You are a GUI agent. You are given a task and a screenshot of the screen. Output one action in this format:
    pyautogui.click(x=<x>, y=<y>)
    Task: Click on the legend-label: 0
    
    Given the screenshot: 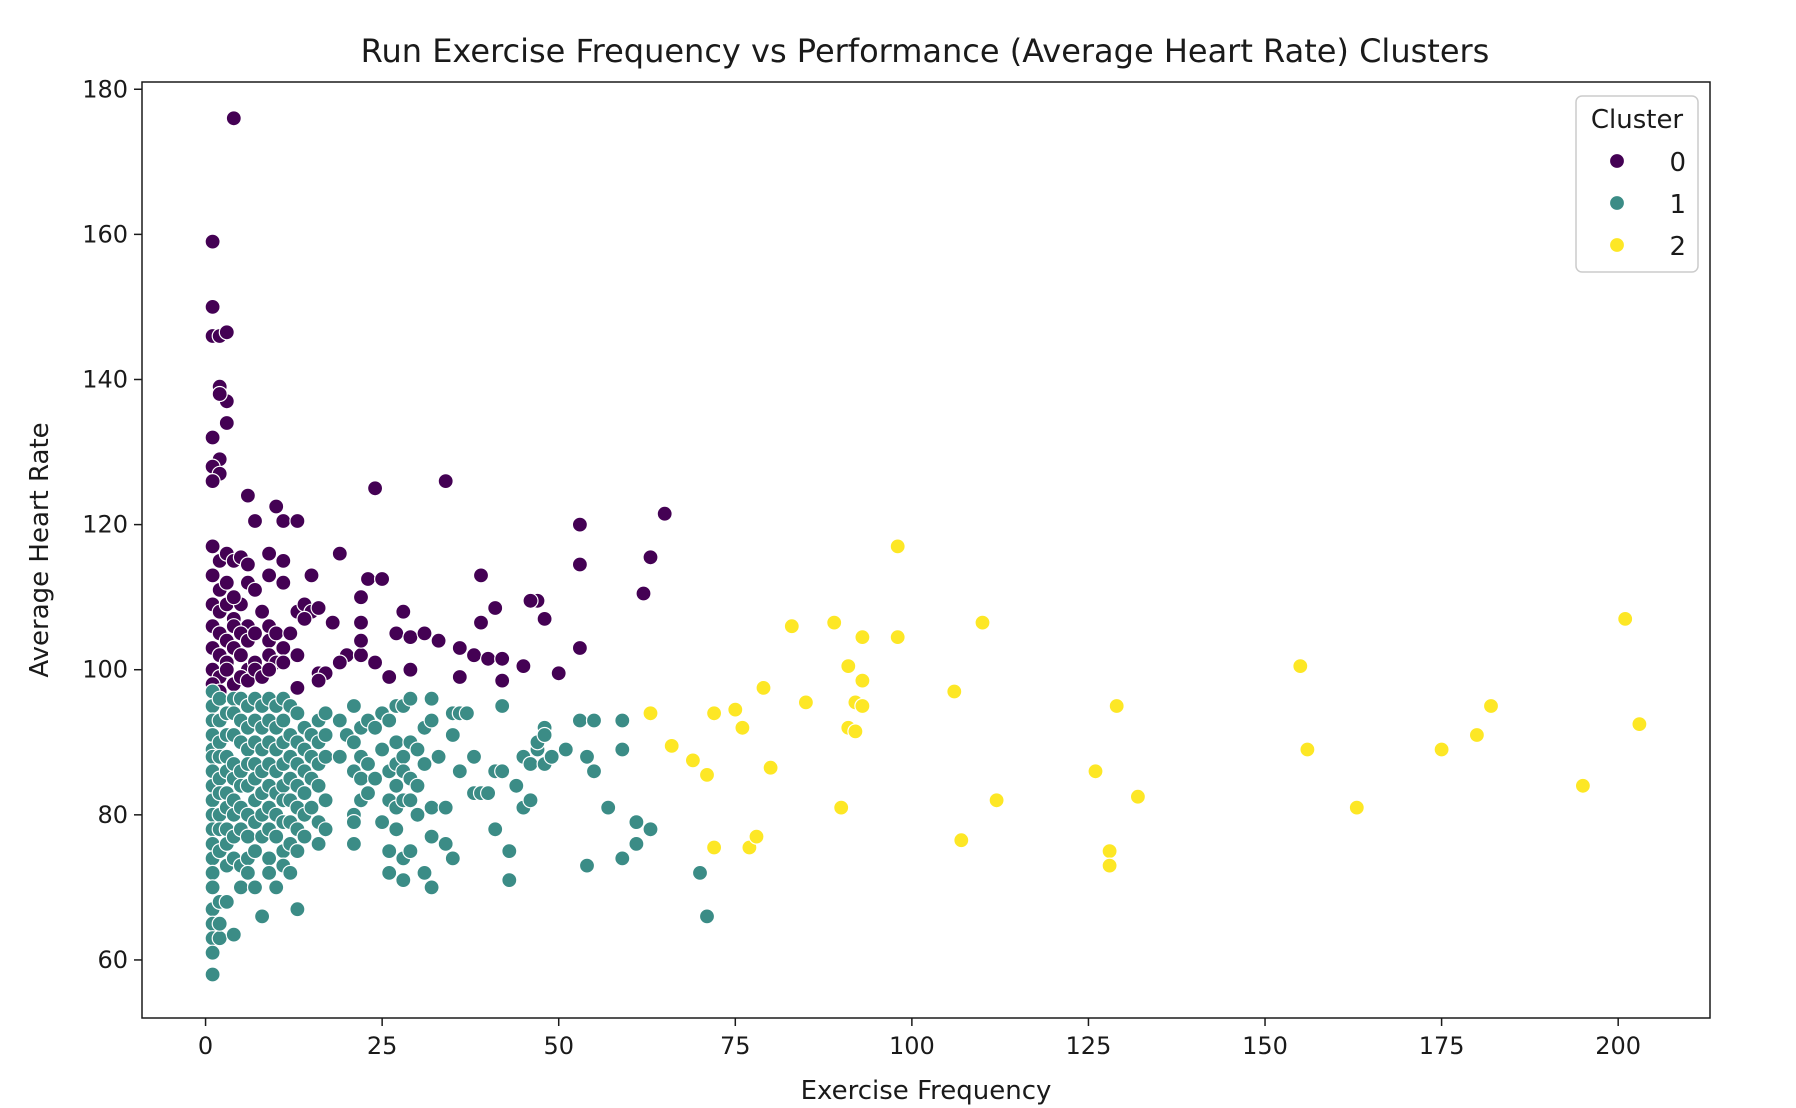 What is the action you would take?
    pyautogui.click(x=1677, y=163)
    